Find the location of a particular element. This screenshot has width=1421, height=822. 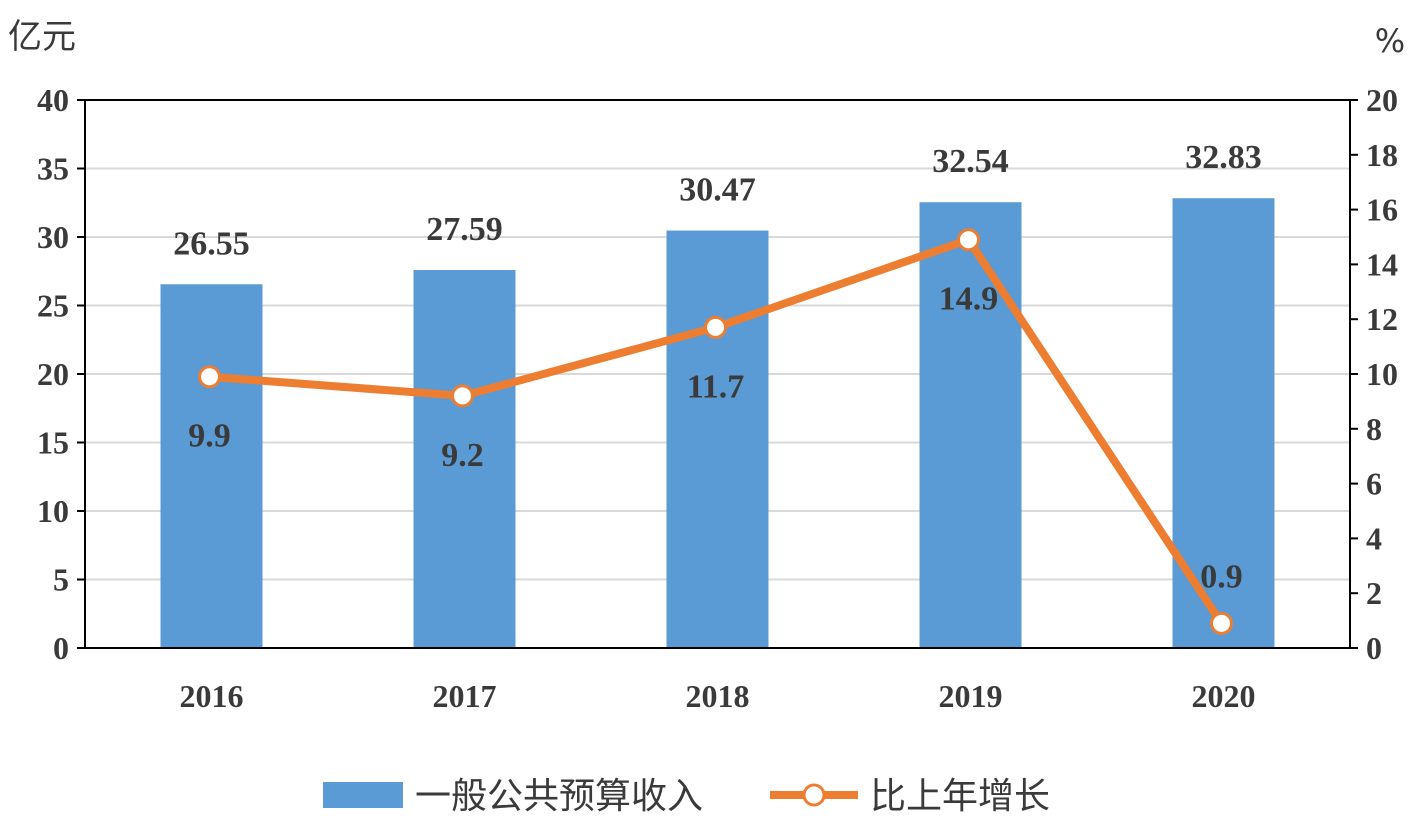

left-tick-label: 5 is located at coordinates (61, 580).